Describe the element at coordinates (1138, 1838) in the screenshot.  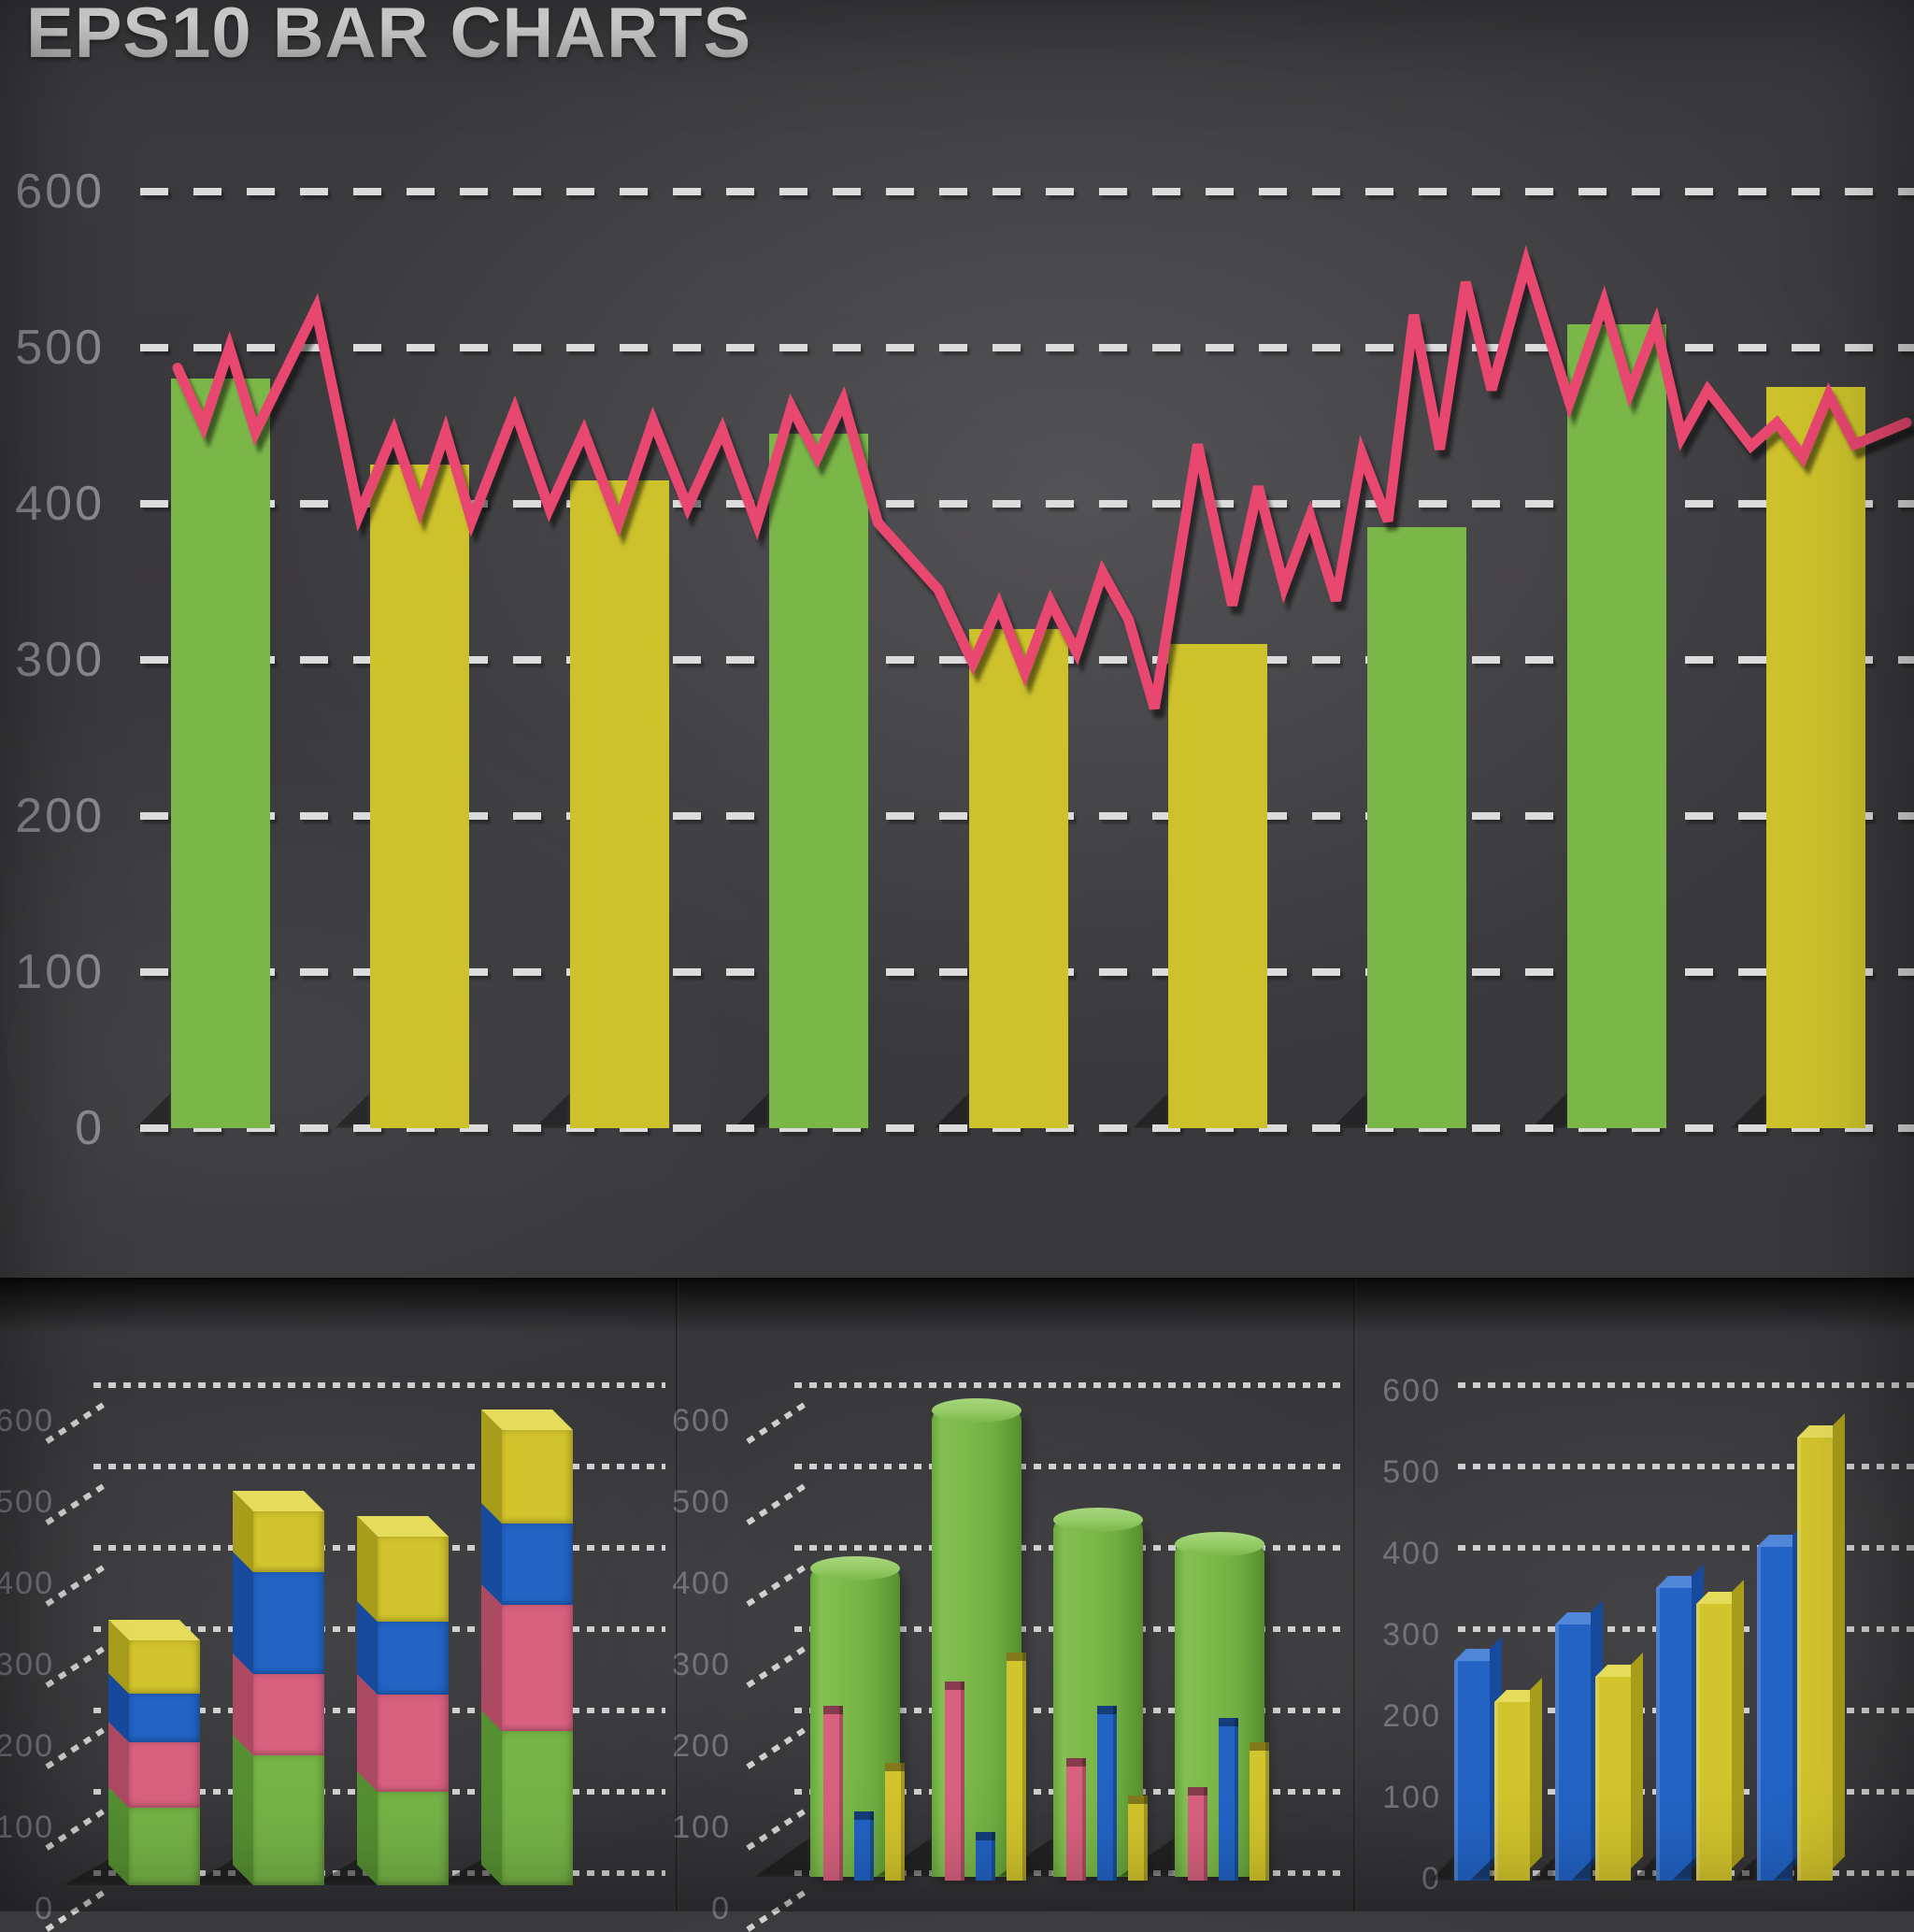
I see `mini-bar-yellow` at that location.